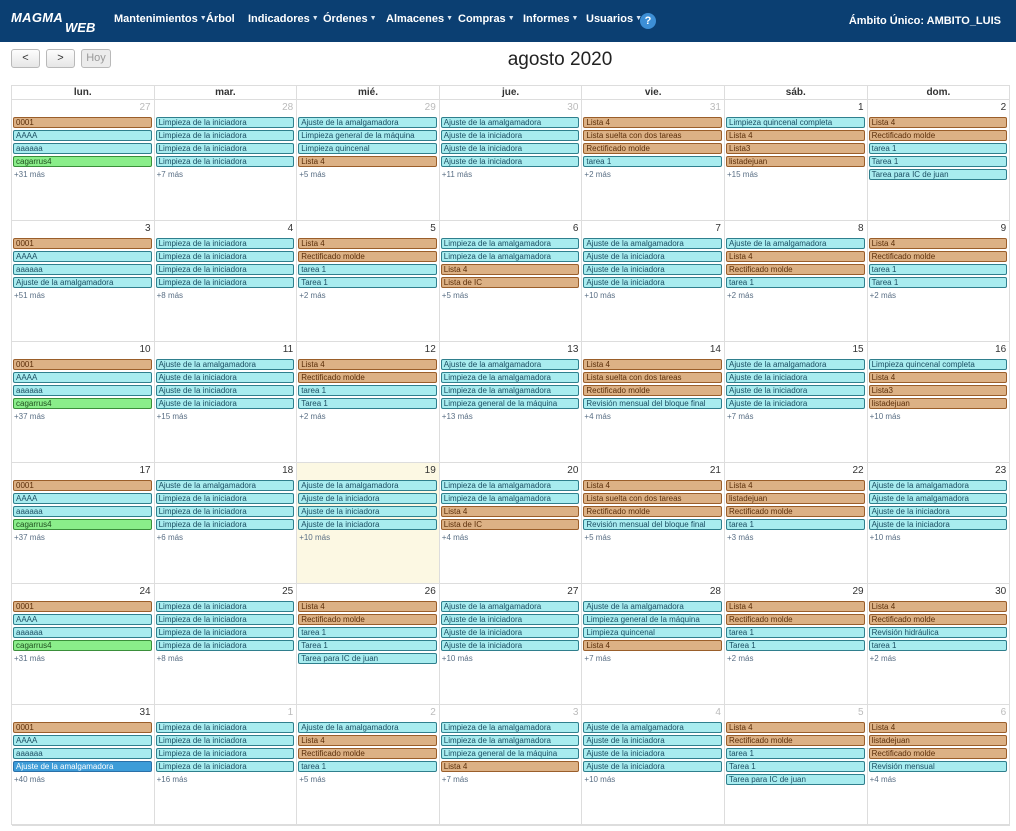 Image resolution: width=1016 pixels, height=831 pixels. Describe the element at coordinates (742, 174) in the screenshot. I see `more-events-link: +15 más` at that location.